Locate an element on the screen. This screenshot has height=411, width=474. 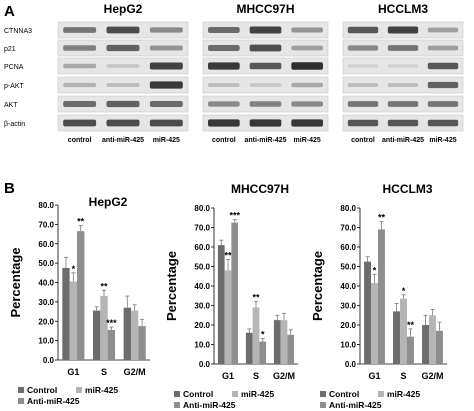
panel-a-letter: A is located at coordinates (9, 11).